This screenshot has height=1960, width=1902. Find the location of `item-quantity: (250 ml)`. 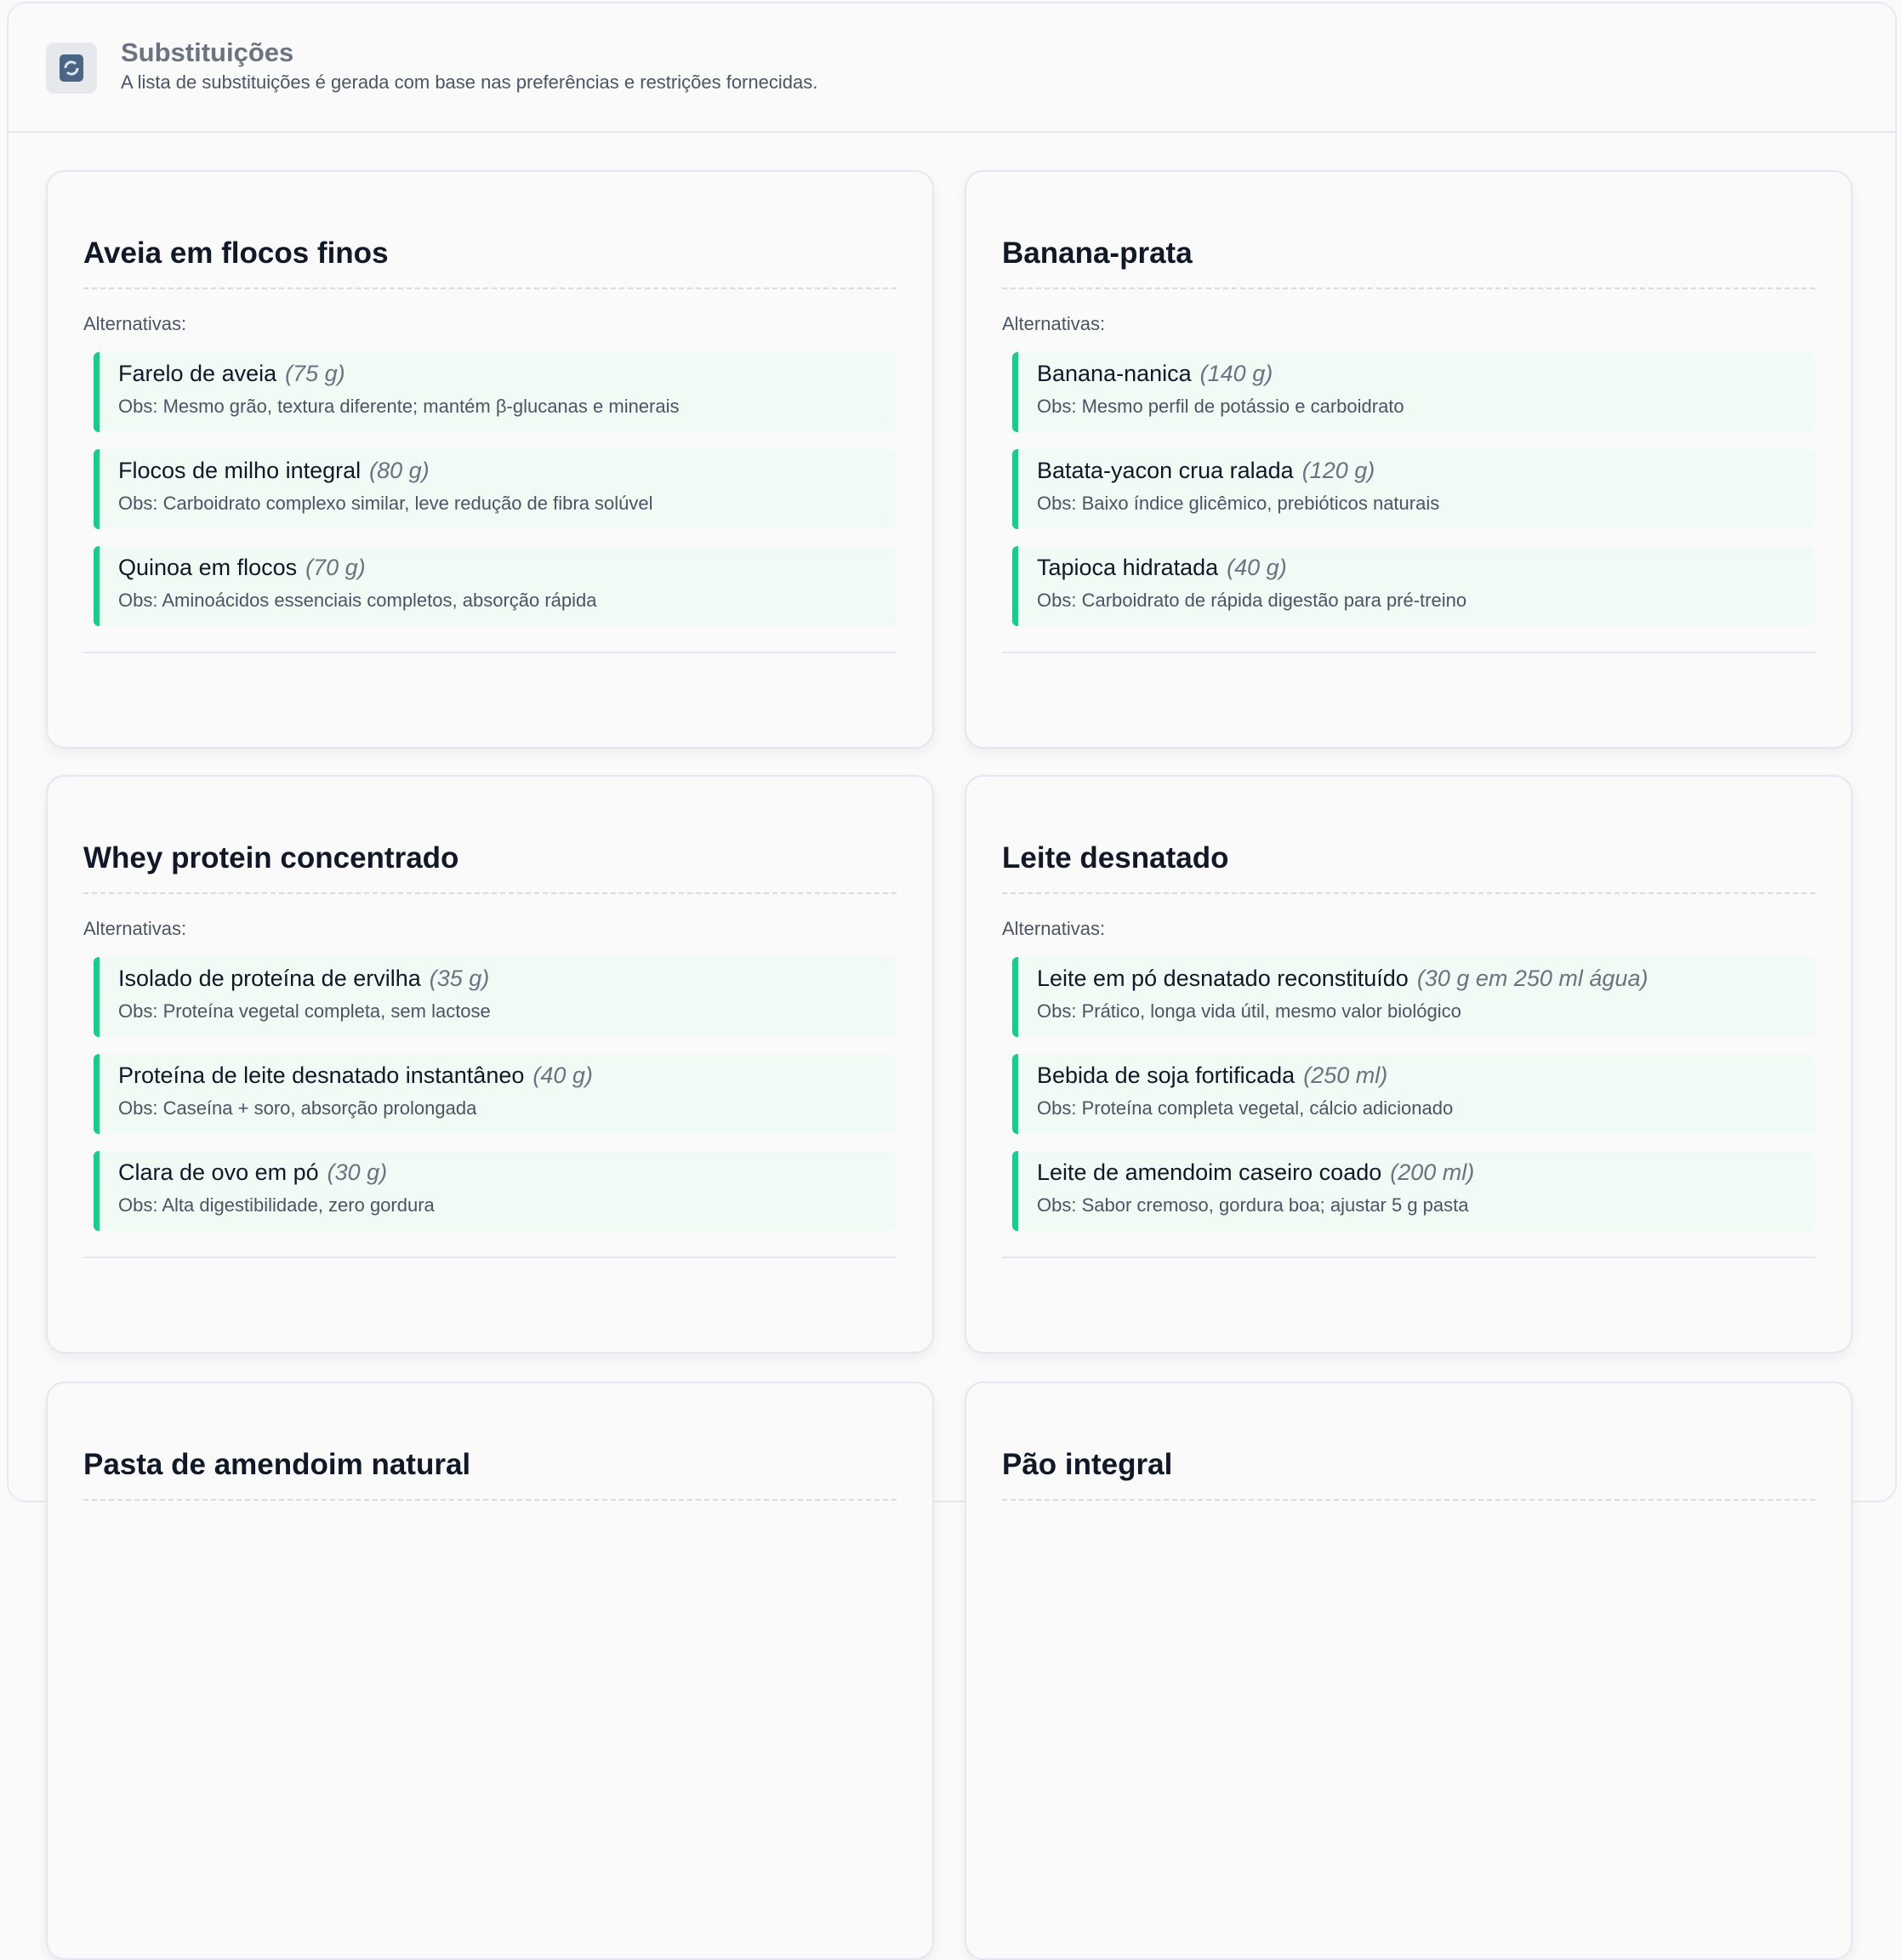

item-quantity: (250 ml) is located at coordinates (1345, 1075).